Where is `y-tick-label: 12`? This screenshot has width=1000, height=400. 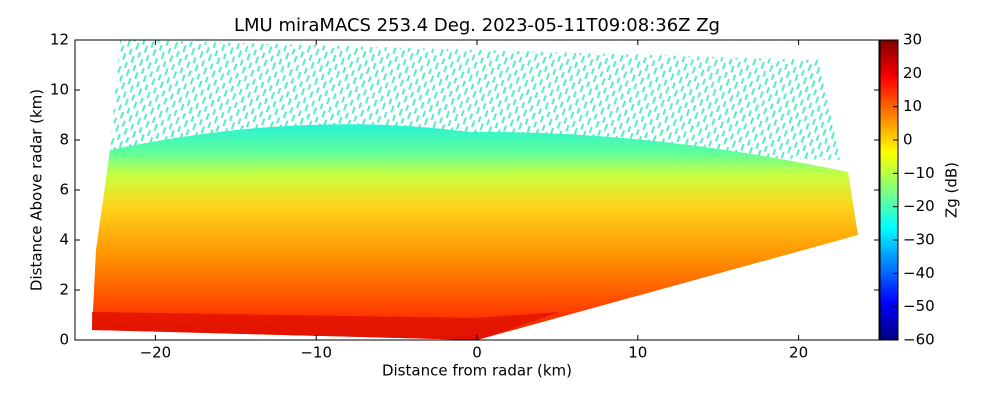
y-tick-label: 12 is located at coordinates (59, 40).